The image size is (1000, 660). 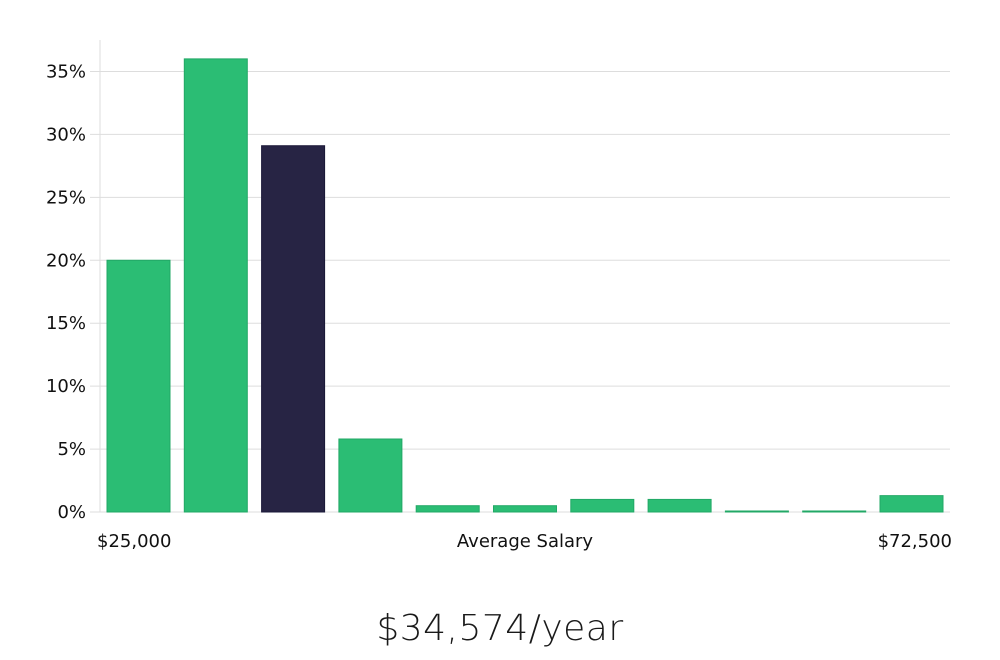 What do you see at coordinates (500, 628) in the screenshot?
I see `average-salary-value: $34,574/year` at bounding box center [500, 628].